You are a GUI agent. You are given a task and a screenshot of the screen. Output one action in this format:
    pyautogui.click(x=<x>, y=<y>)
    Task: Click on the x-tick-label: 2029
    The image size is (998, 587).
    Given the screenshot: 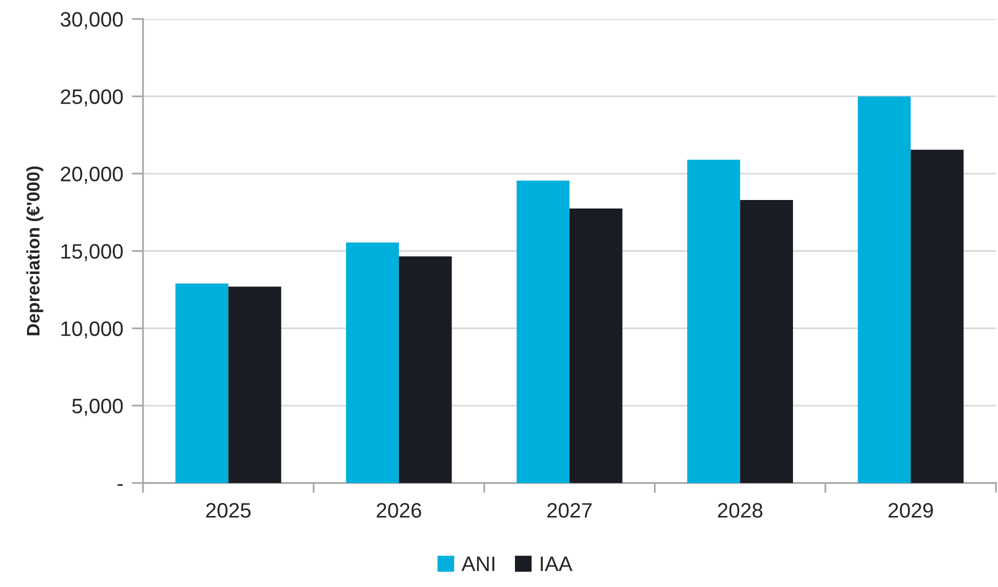 What is the action you would take?
    pyautogui.click(x=910, y=510)
    